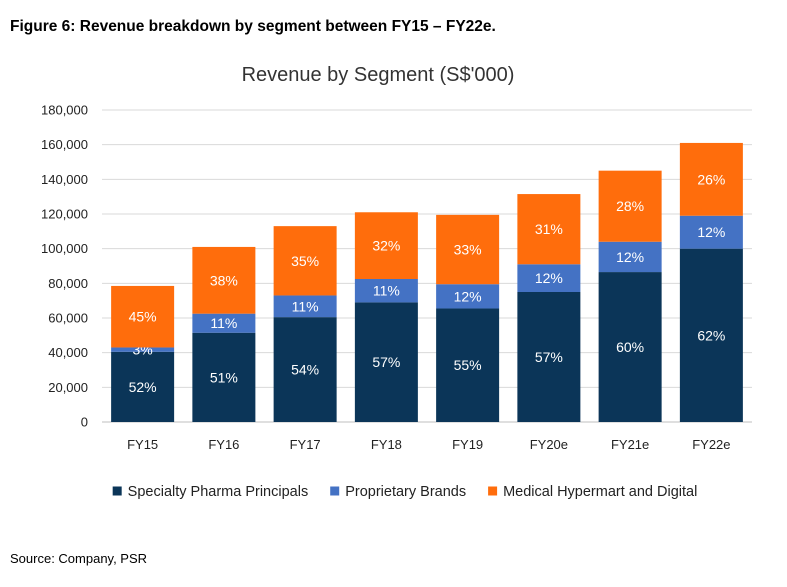 This screenshot has height=587, width=787. What do you see at coordinates (630, 444) in the screenshot?
I see `x-tick-label: FY21e` at bounding box center [630, 444].